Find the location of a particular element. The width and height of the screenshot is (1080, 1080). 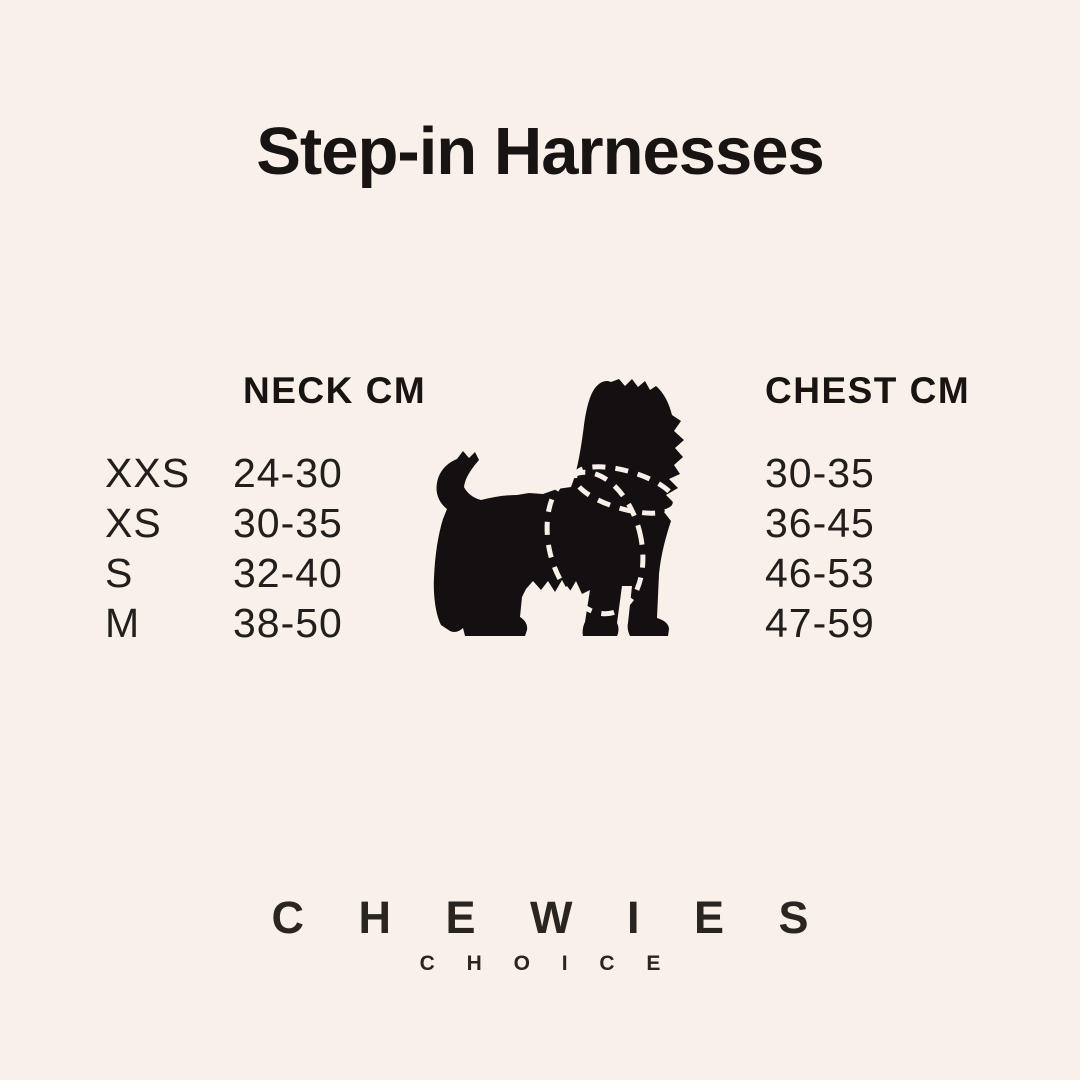

dog-body-shape is located at coordinates (558, 507).